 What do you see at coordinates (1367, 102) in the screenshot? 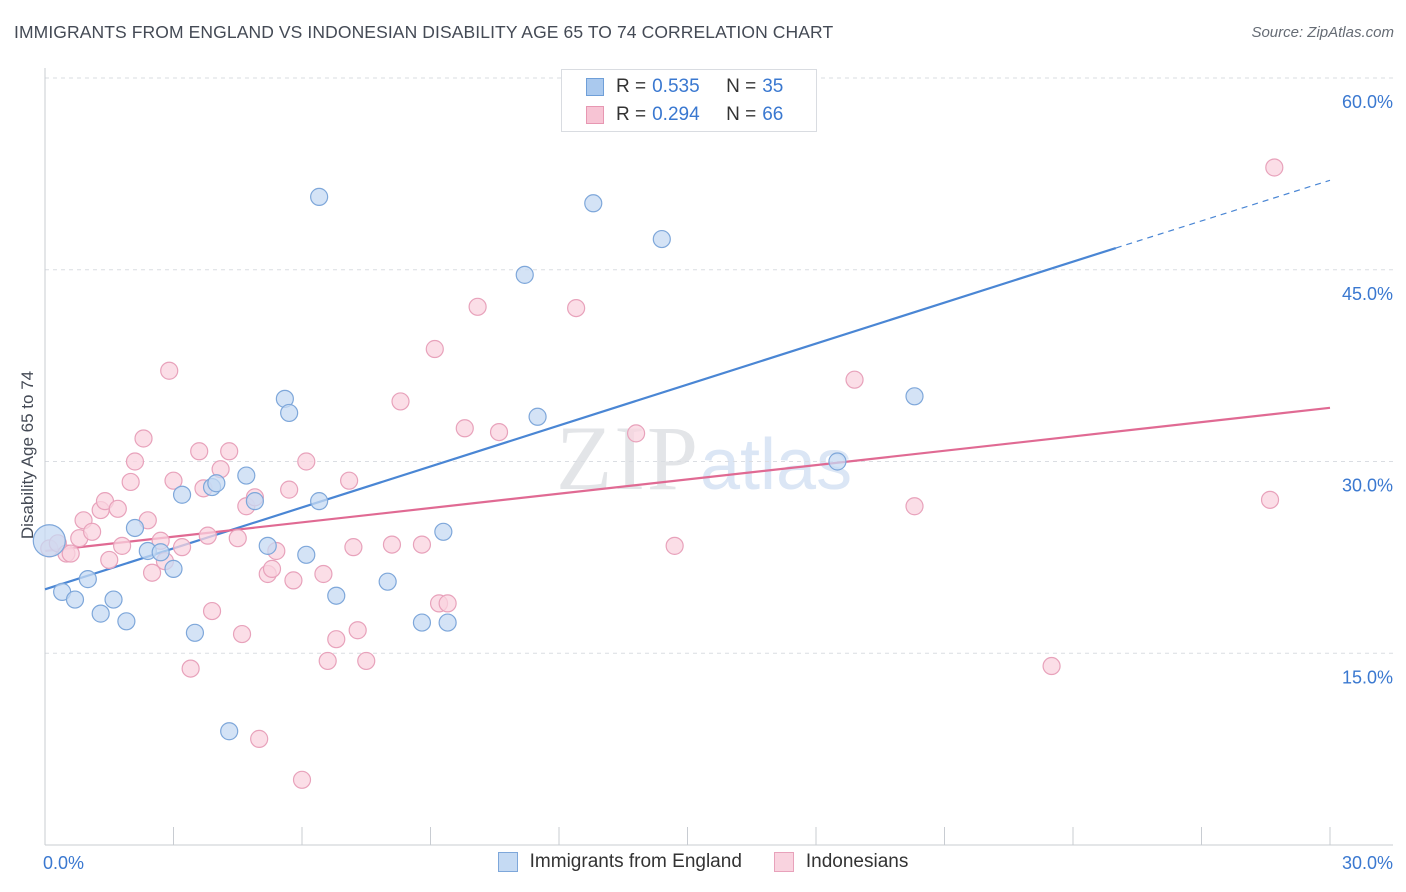
I see `y-tick-label: 60.0%` at bounding box center [1367, 102].